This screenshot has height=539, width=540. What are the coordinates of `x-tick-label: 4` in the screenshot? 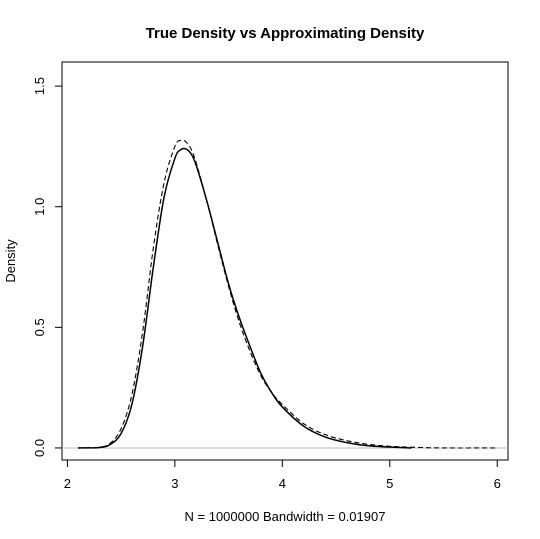 It's located at (282, 483).